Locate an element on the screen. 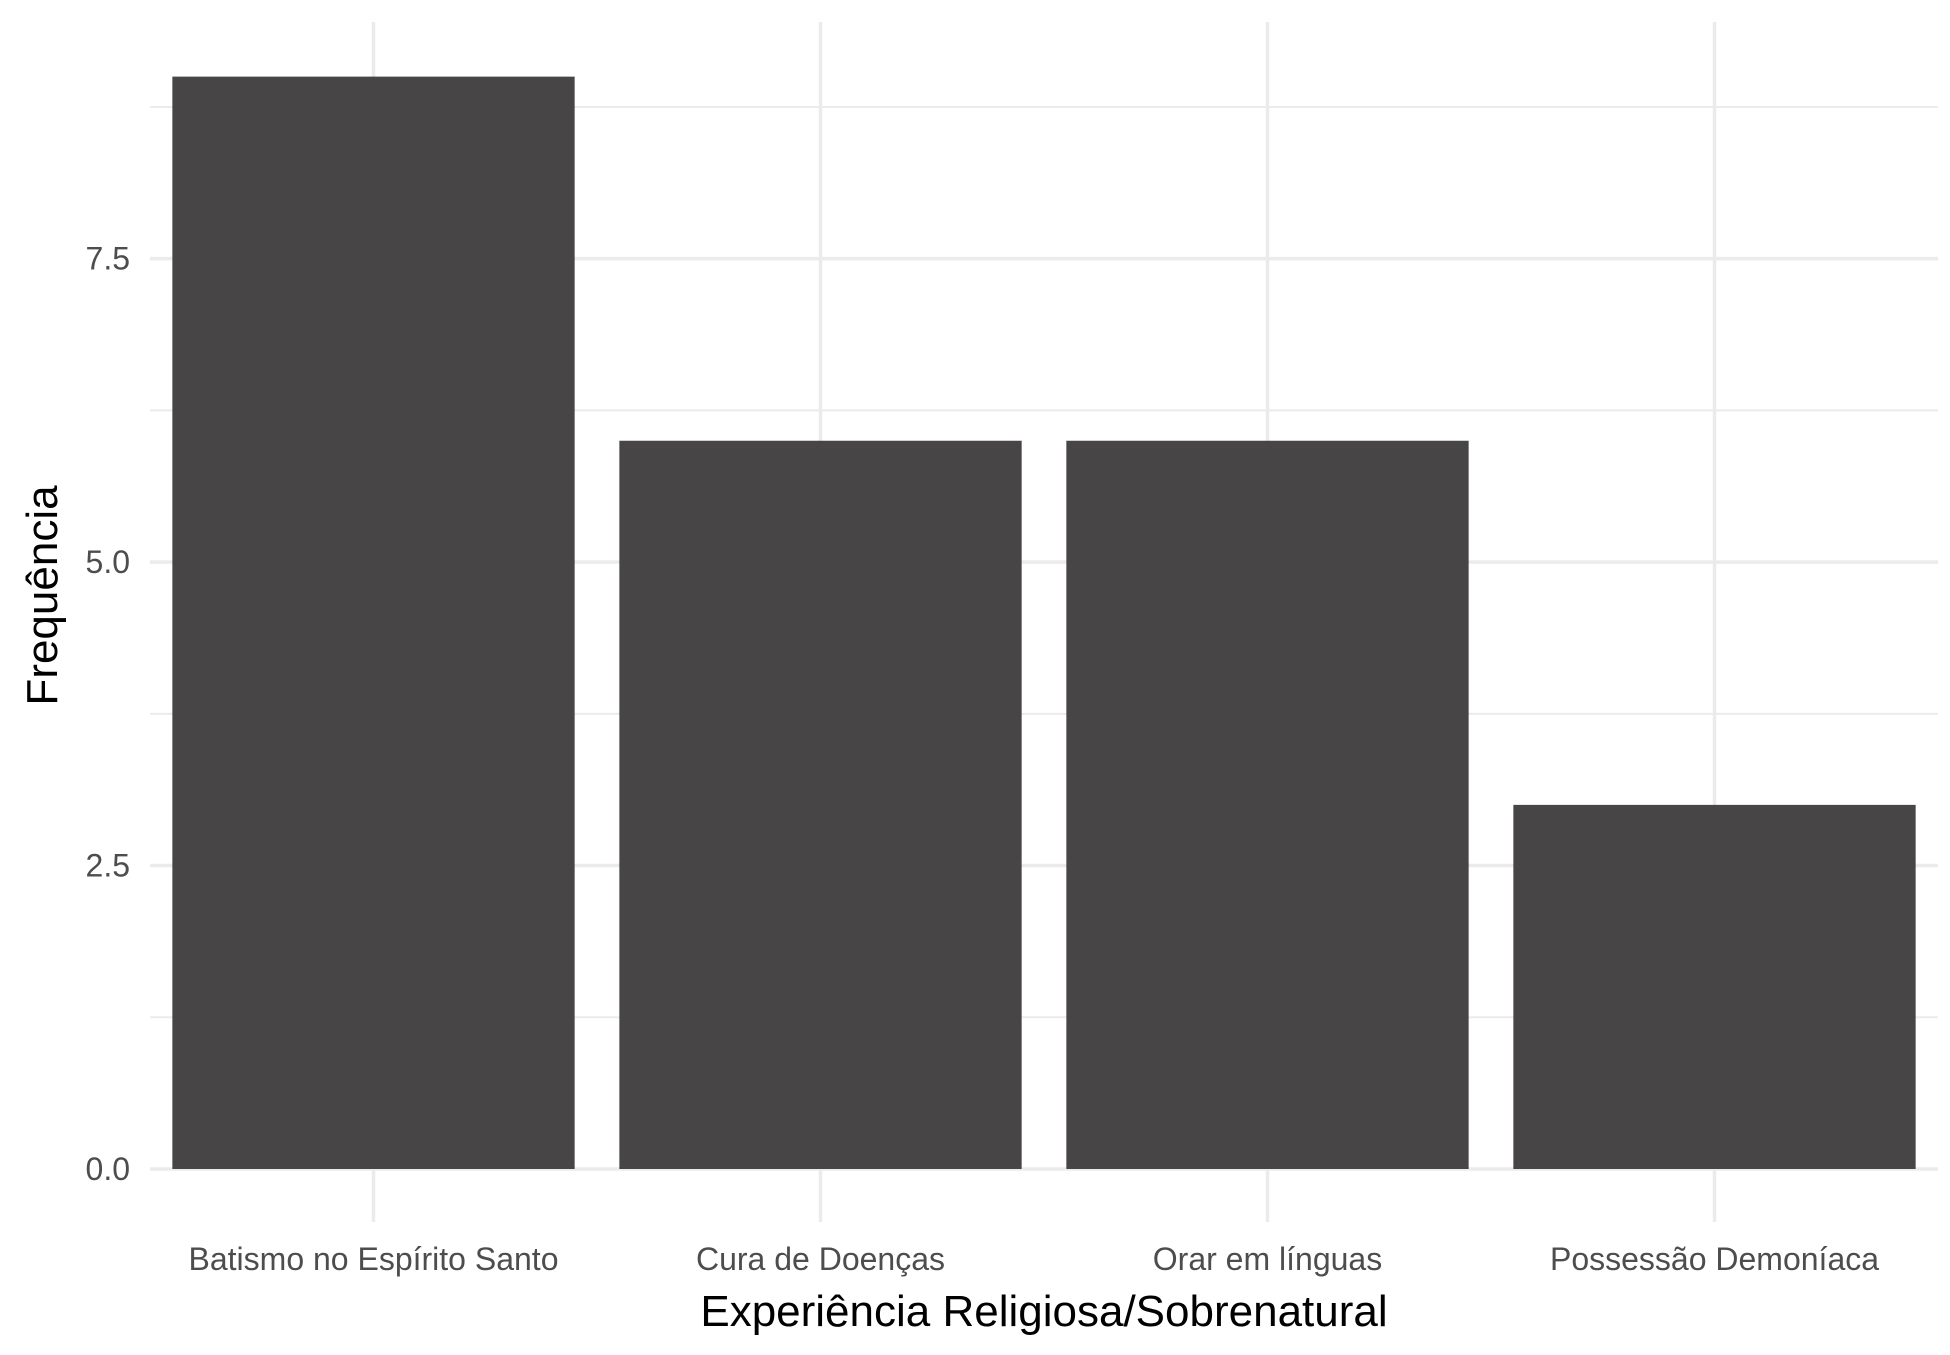  y-tick-label: 5.0 is located at coordinates (108, 562).